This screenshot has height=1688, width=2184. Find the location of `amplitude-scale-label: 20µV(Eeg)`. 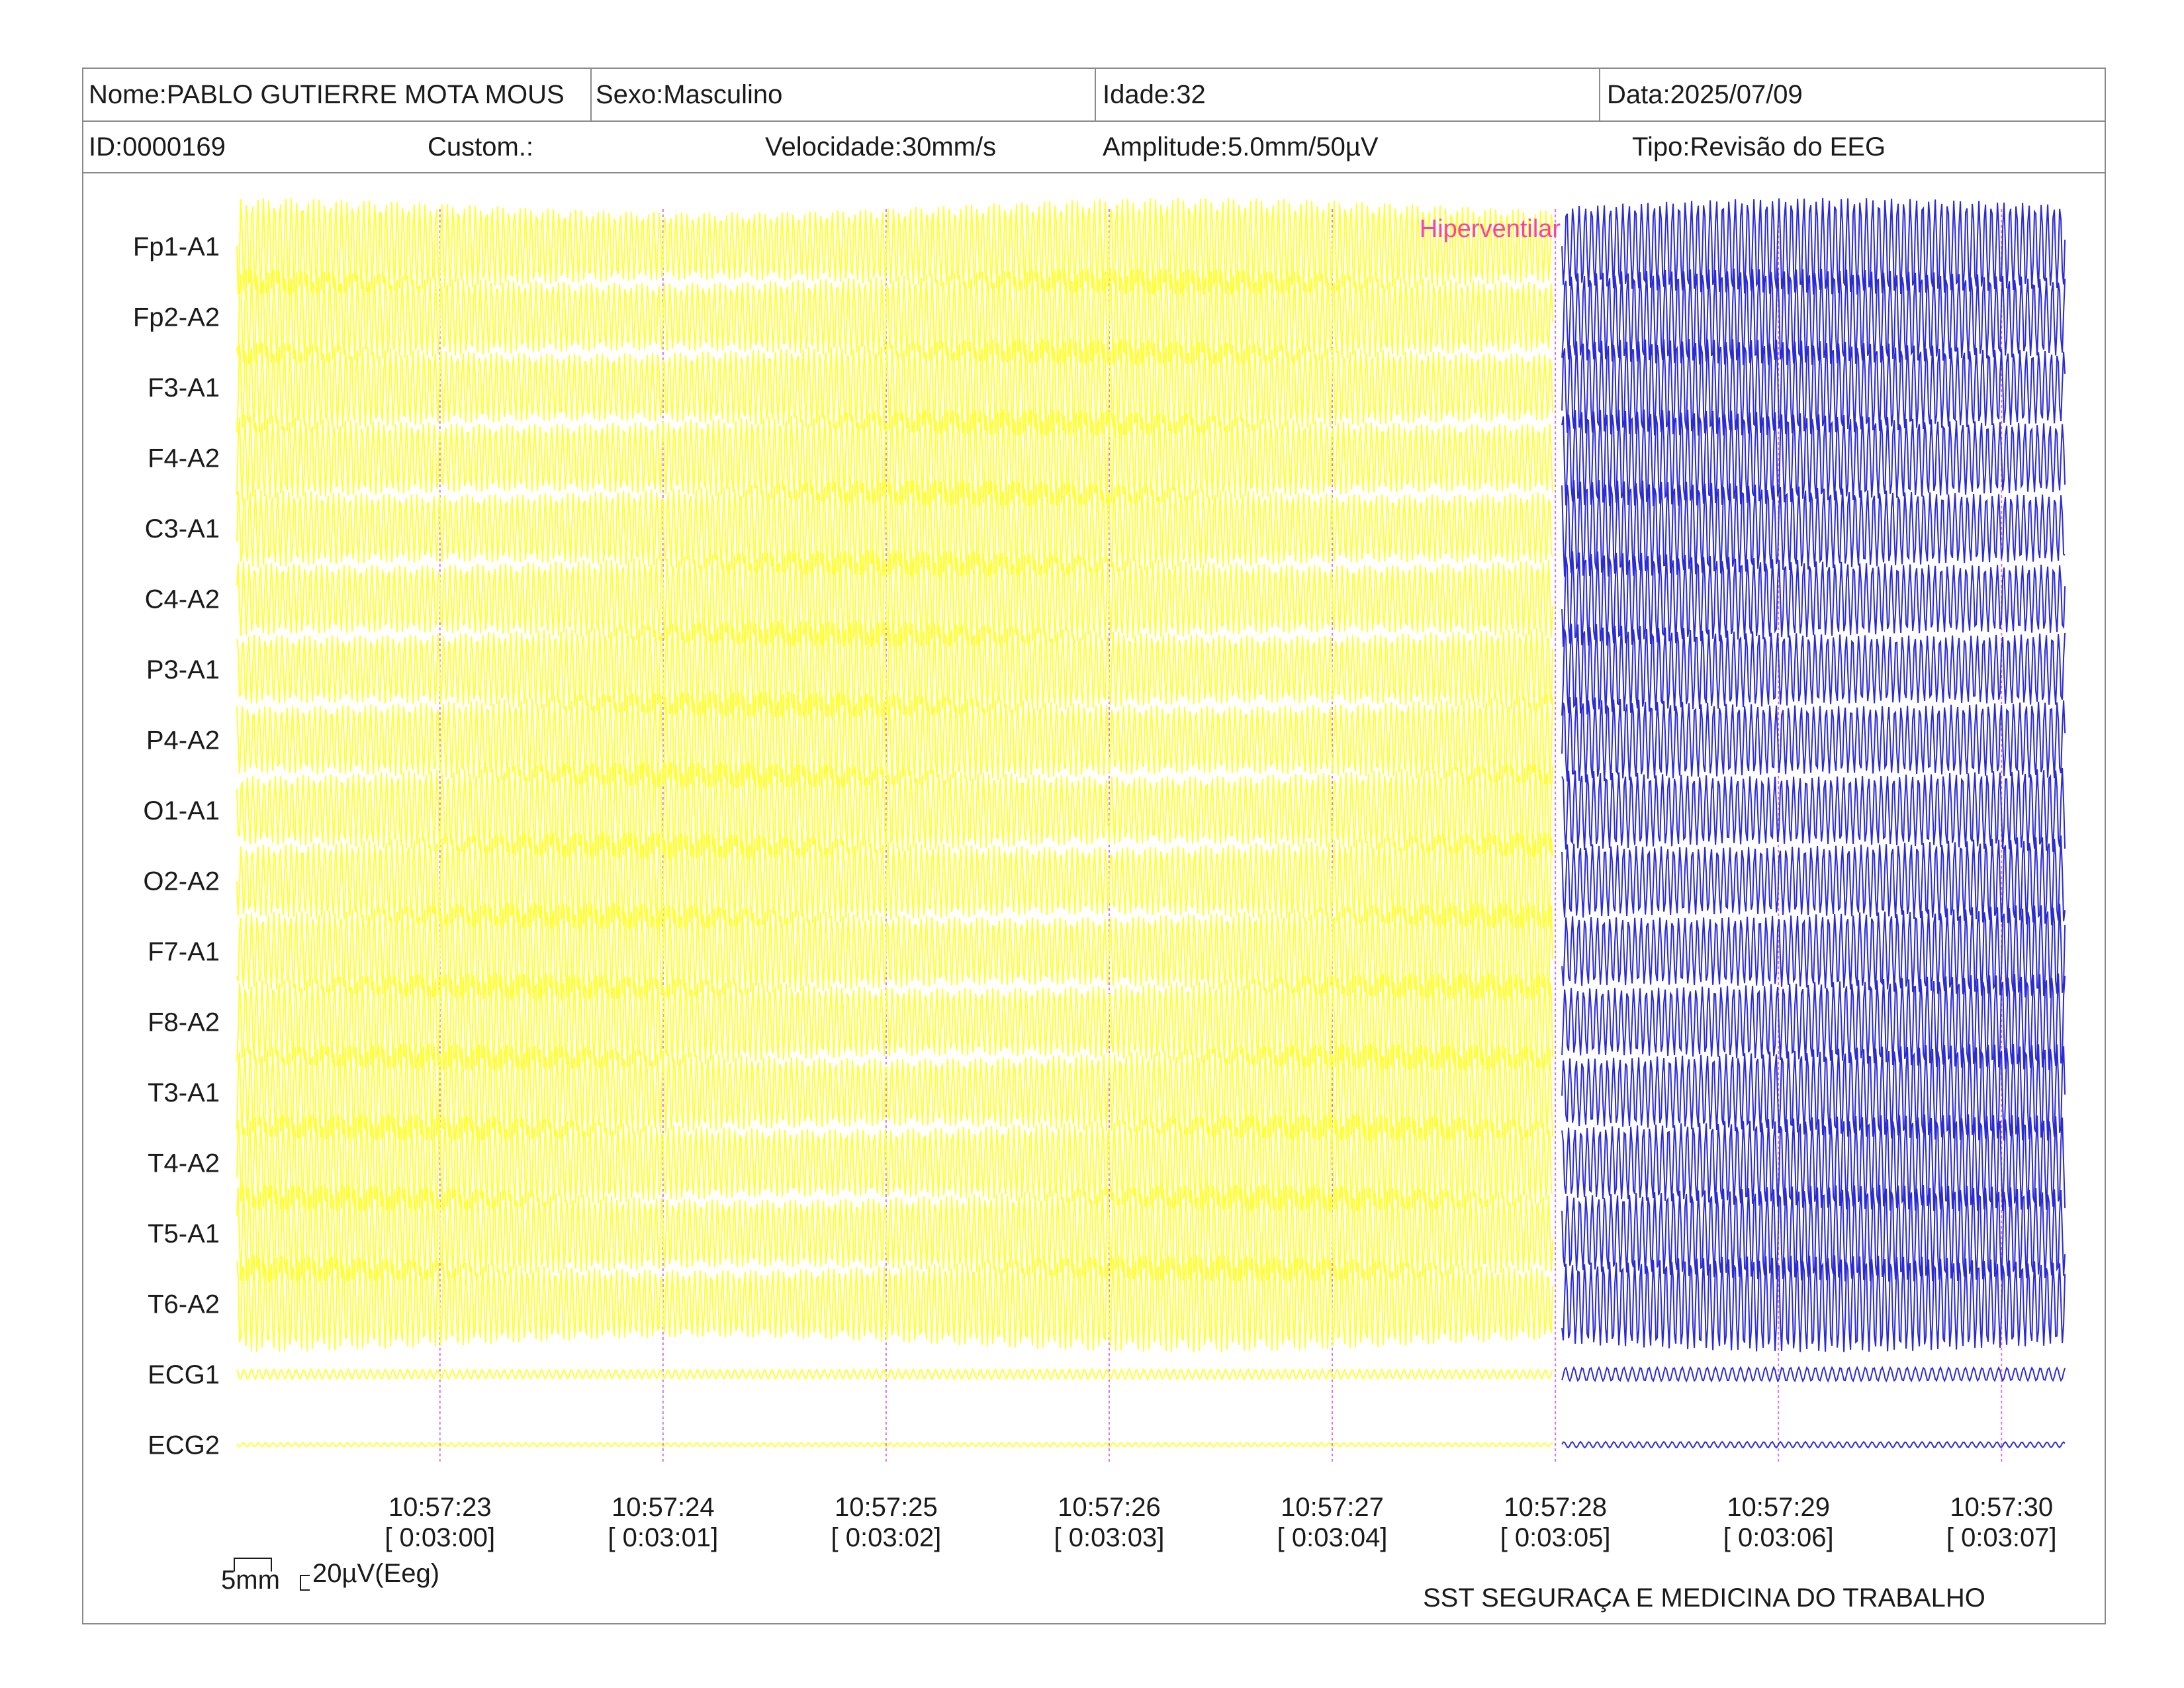

amplitude-scale-label: 20µV(Eeg) is located at coordinates (375, 1573).